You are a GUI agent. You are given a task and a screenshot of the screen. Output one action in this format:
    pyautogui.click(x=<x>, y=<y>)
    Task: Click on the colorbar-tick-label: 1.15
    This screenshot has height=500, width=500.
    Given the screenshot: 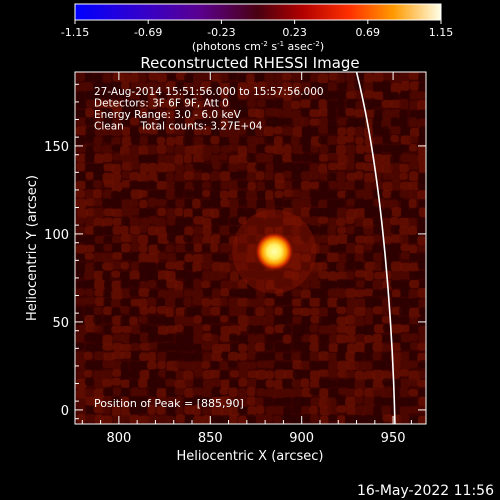 What is the action you would take?
    pyautogui.click(x=441, y=32)
    